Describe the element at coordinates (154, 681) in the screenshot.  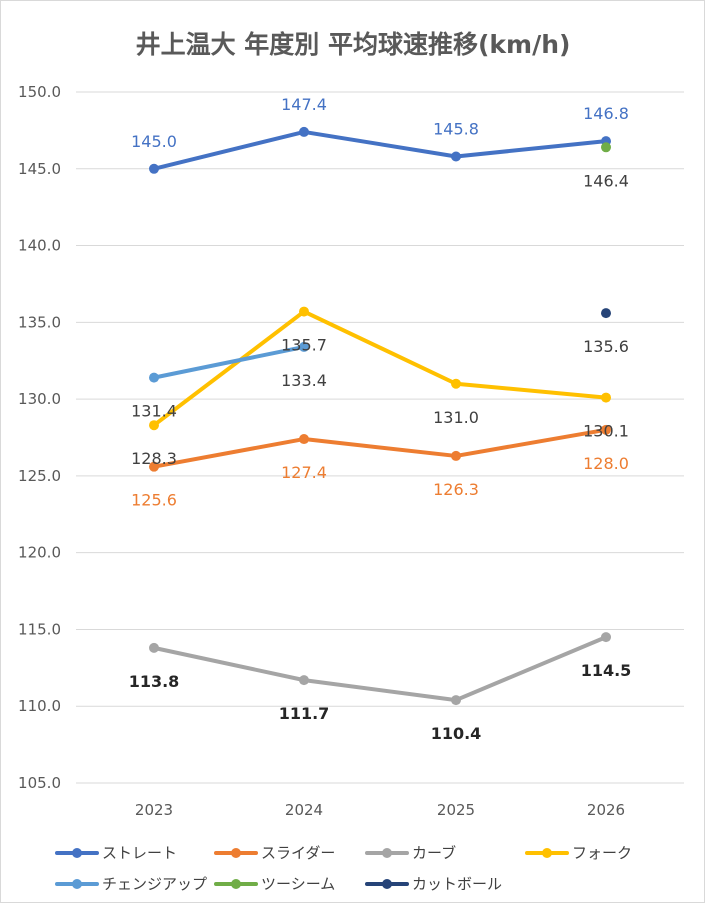
I see `data-label: 113.8` at that location.